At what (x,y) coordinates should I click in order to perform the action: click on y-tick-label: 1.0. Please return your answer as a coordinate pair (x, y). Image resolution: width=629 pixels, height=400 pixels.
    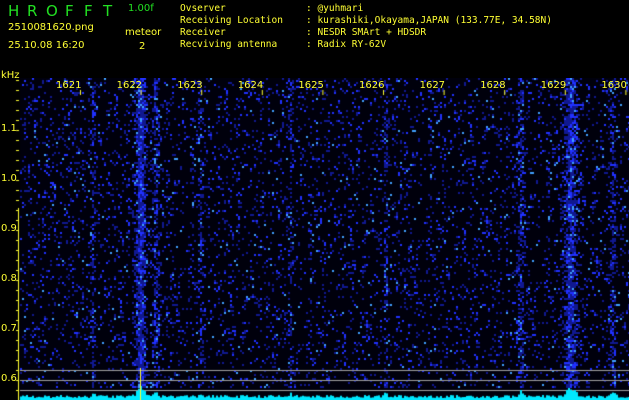
    Looking at the image, I should click on (9, 178).